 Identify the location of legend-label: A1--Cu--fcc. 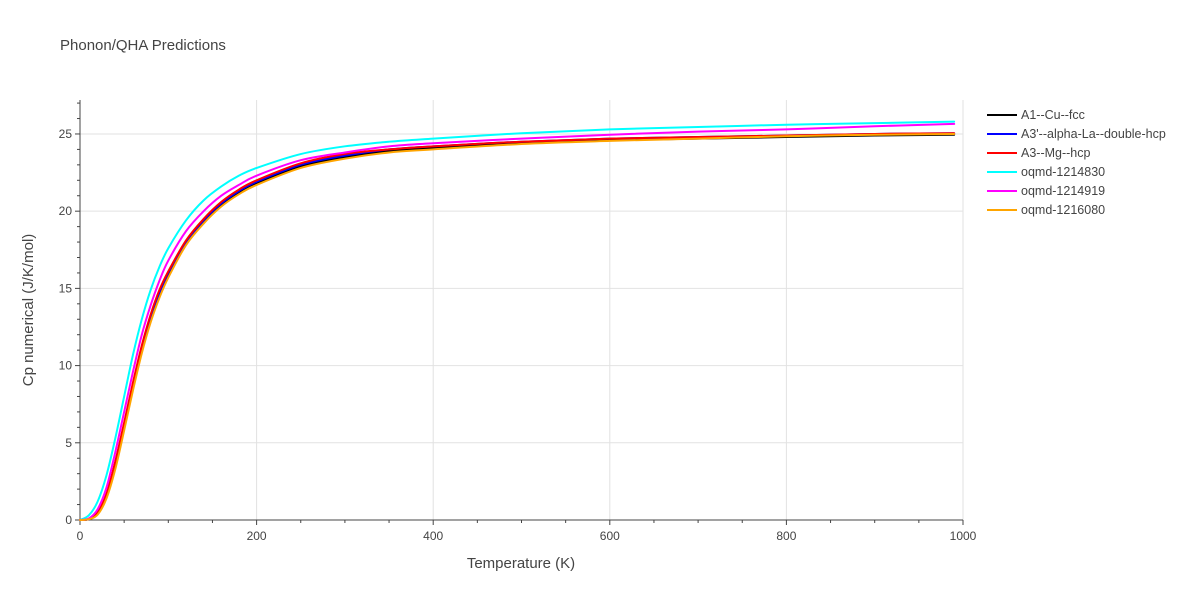
(1053, 115).